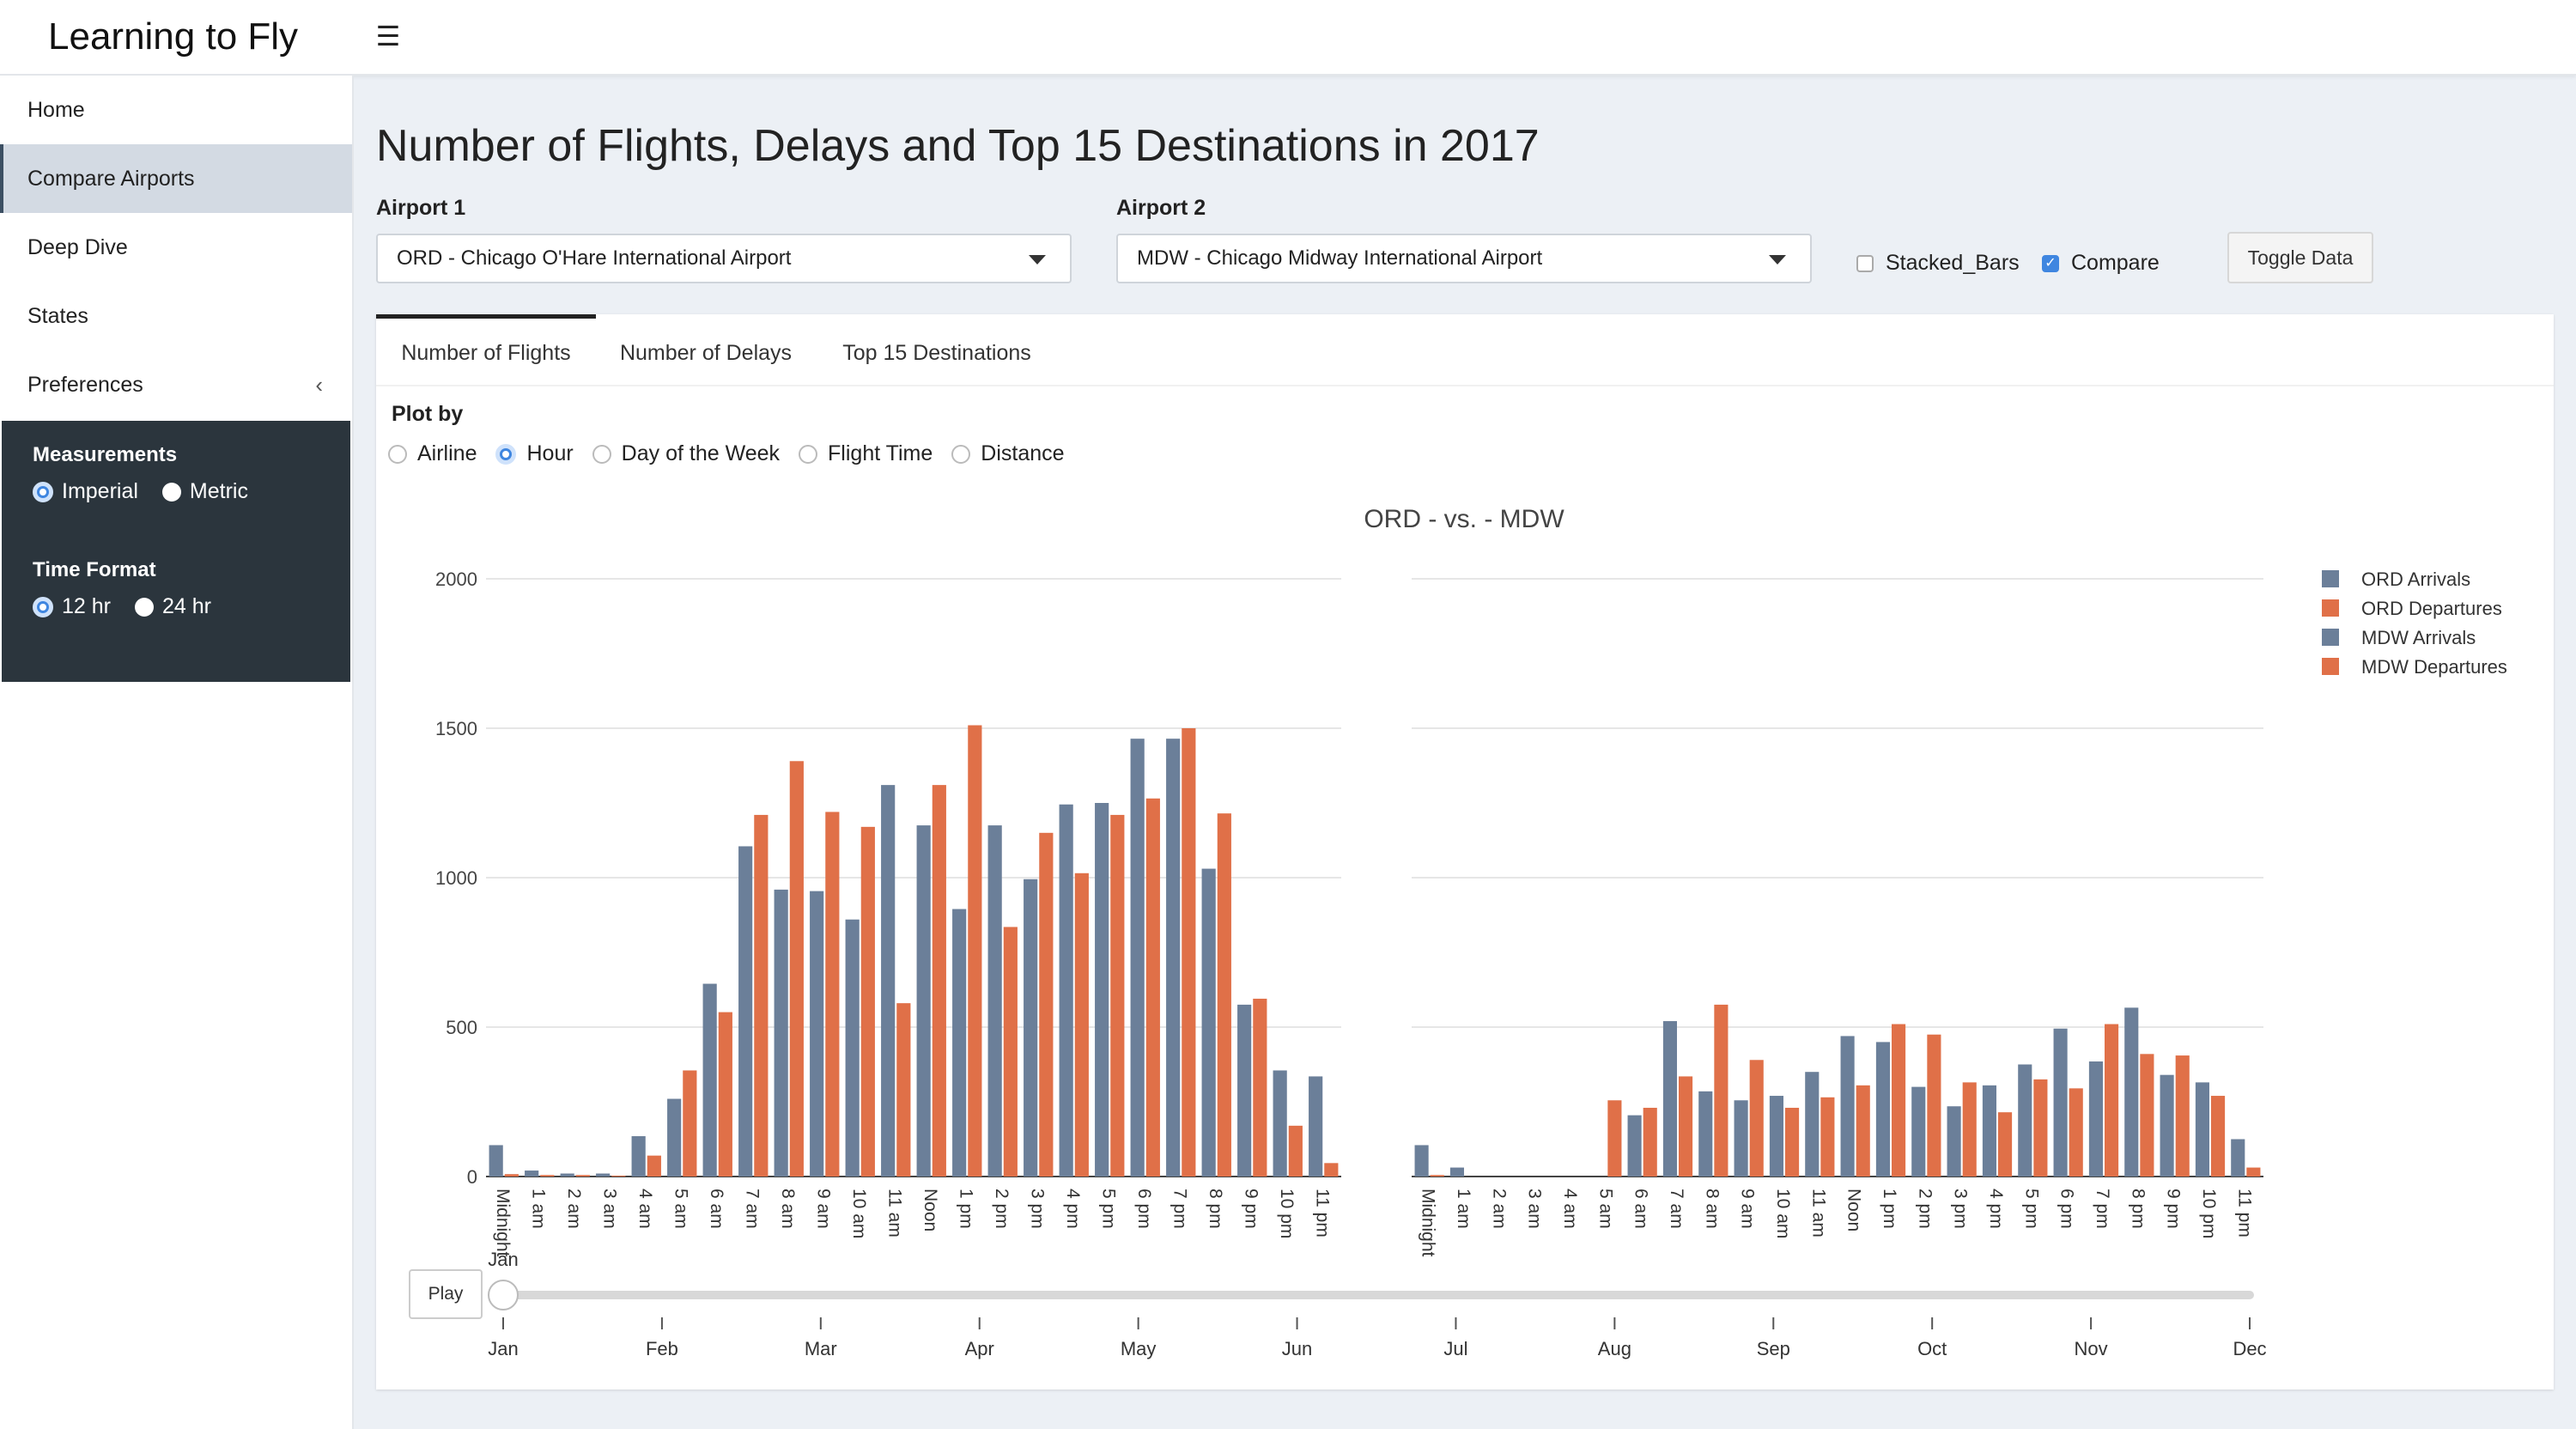  I want to click on 24hr-radio, so click(144, 607).